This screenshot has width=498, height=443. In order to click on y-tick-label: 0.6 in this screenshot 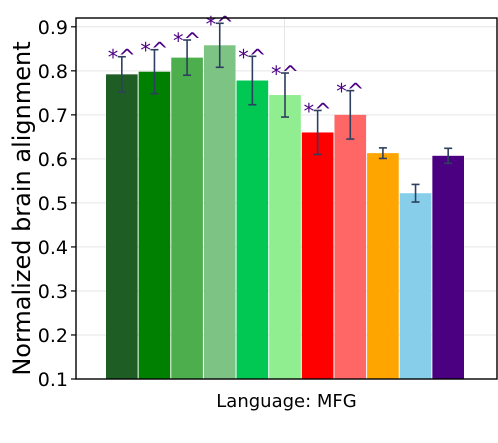, I will do `click(53, 160)`.